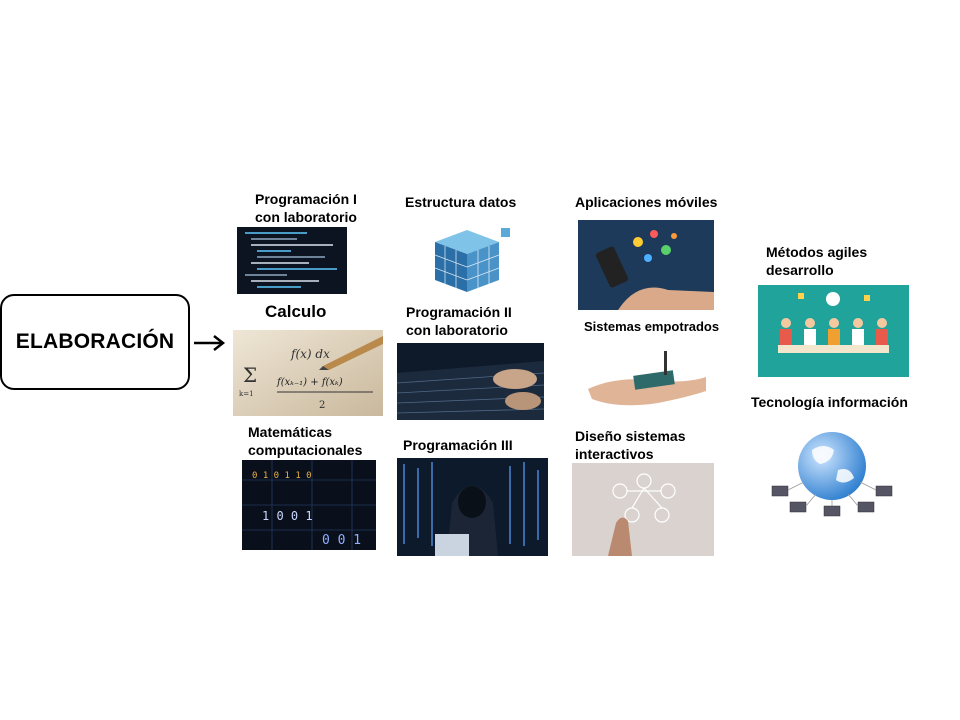 This screenshot has width=960, height=720. What do you see at coordinates (630, 445) in the screenshot?
I see `label-diseno-sistemas: Diseño sistemas interactivos` at bounding box center [630, 445].